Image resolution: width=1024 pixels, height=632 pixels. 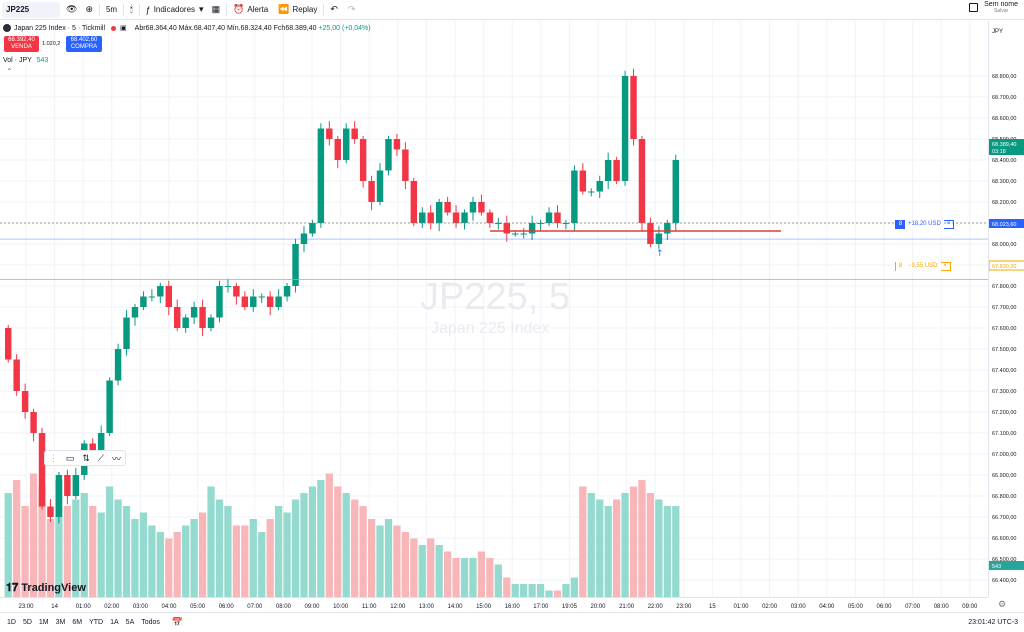 What do you see at coordinates (1002, 604) in the screenshot?
I see `axis-settings-icon: ⚙` at bounding box center [1002, 604].